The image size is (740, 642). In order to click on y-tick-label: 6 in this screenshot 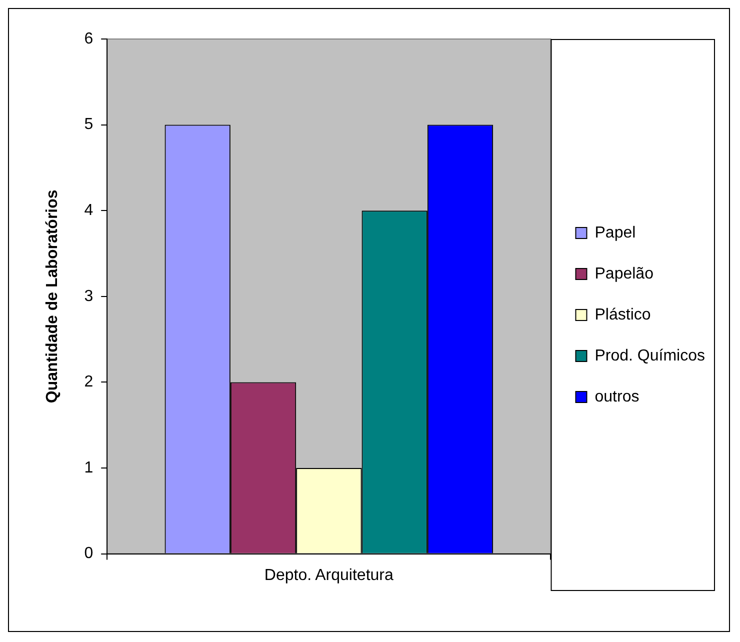, I will do `click(89, 39)`.